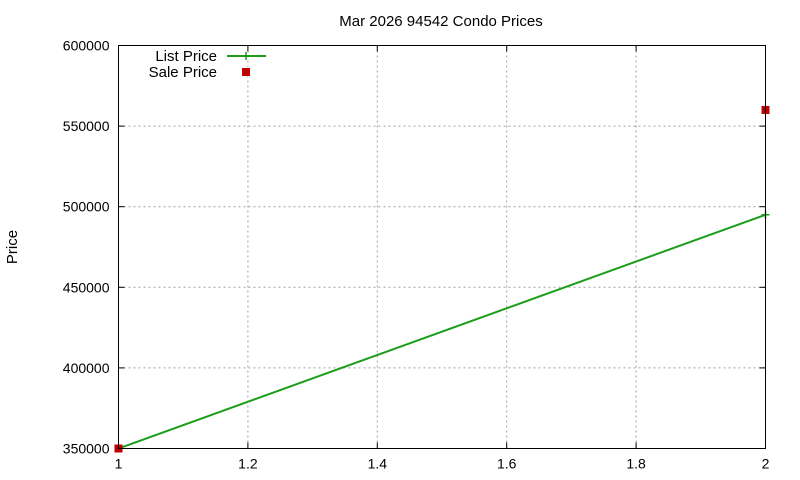 The height and width of the screenshot is (480, 800). Describe the element at coordinates (766, 464) in the screenshot. I see `x-tick-label: 2` at that location.